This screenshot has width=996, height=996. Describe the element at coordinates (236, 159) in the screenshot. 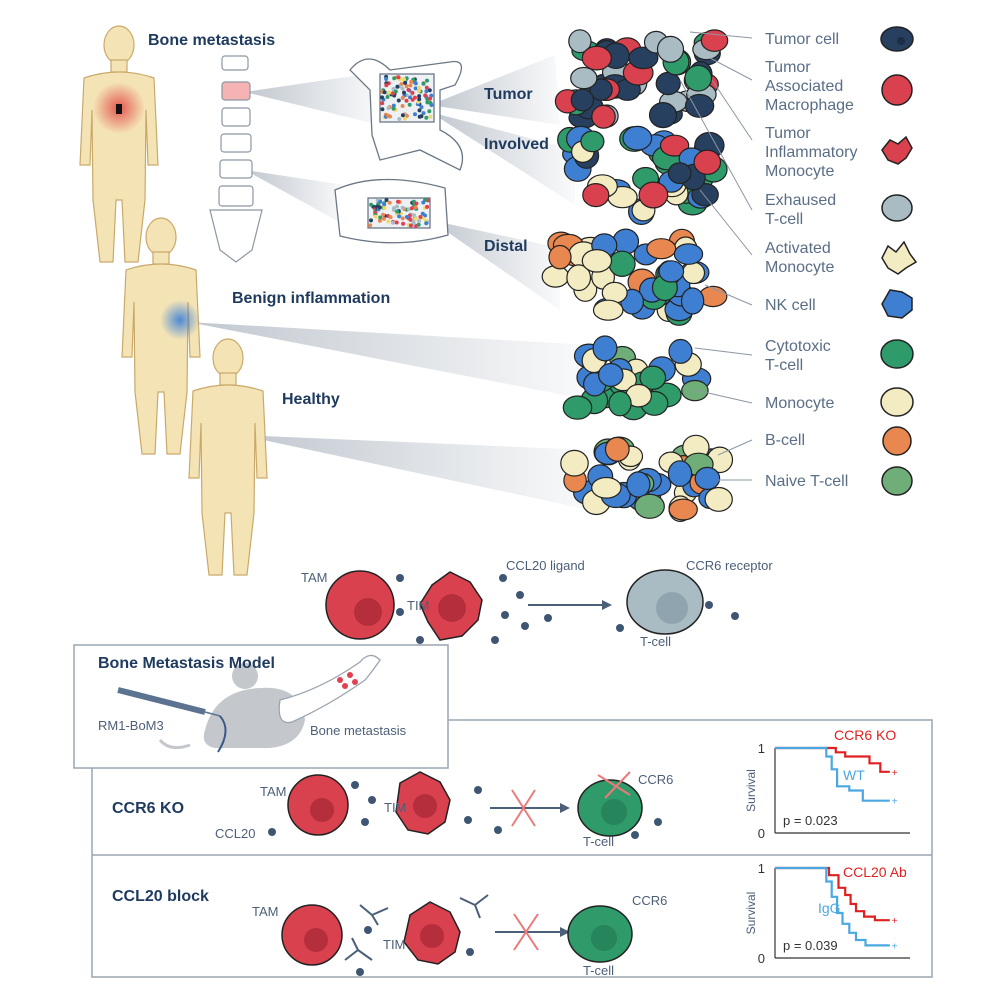

I see `spine-illustration` at that location.